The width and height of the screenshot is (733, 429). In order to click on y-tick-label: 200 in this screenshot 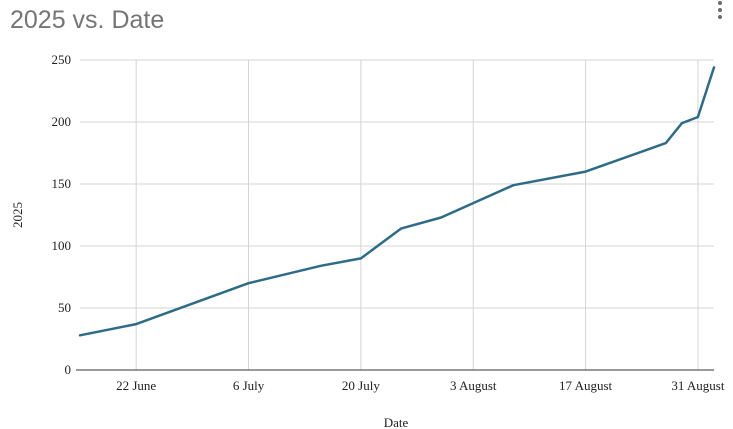, I will do `click(62, 121)`.